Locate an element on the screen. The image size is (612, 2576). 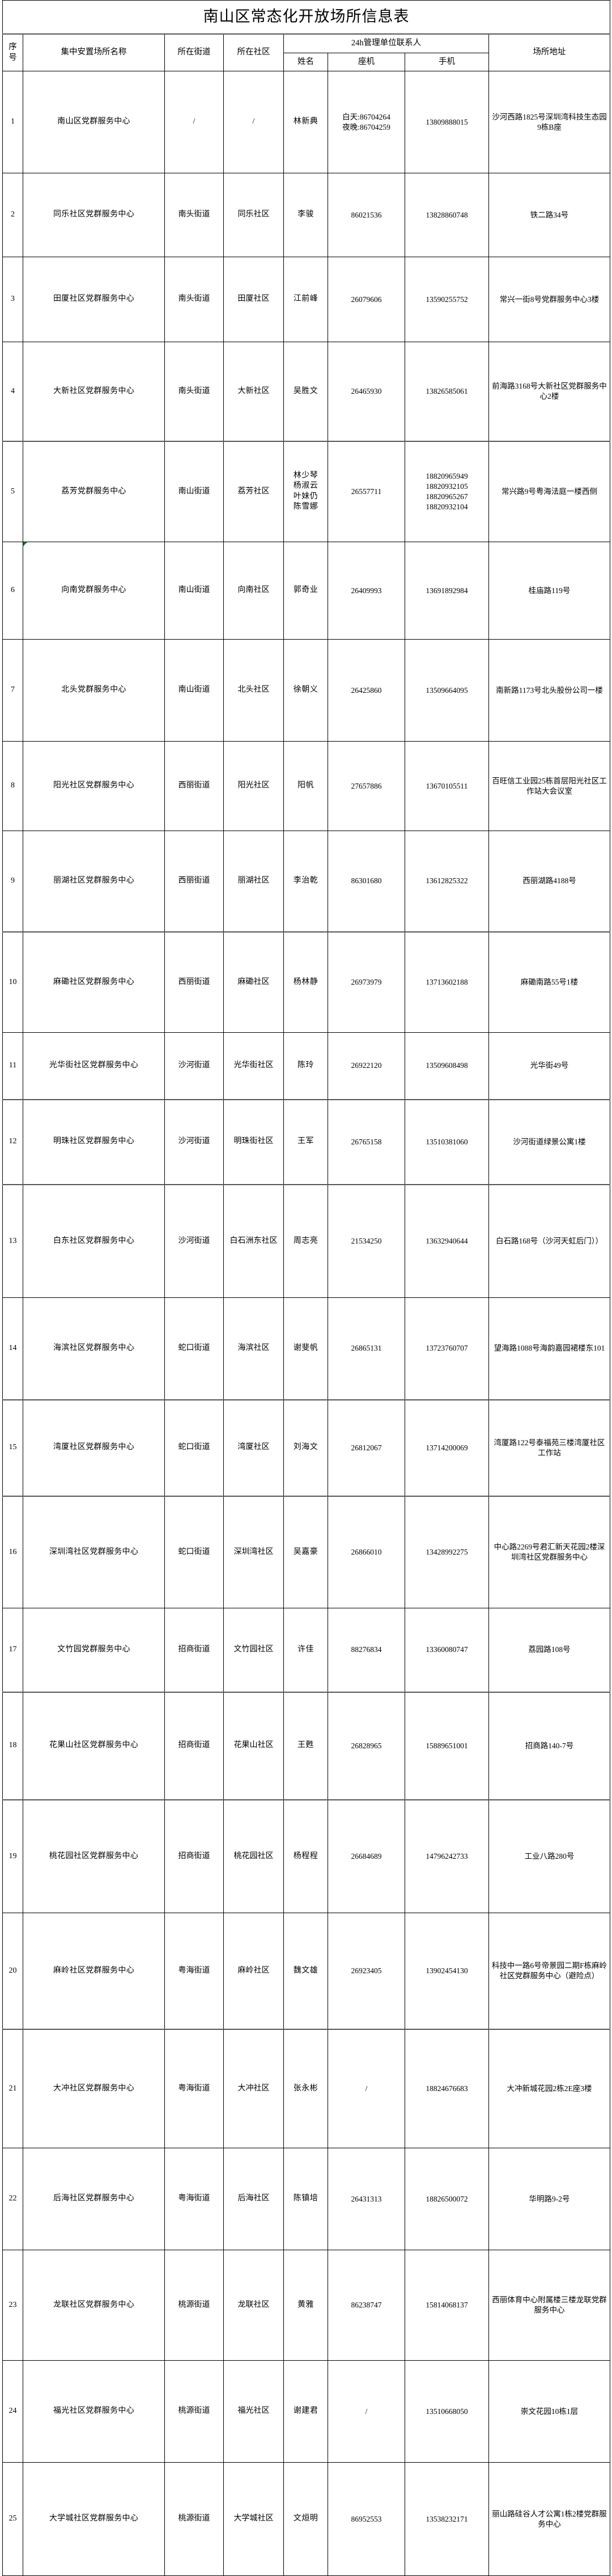
landline-cell: 26765158 is located at coordinates (366, 1141).